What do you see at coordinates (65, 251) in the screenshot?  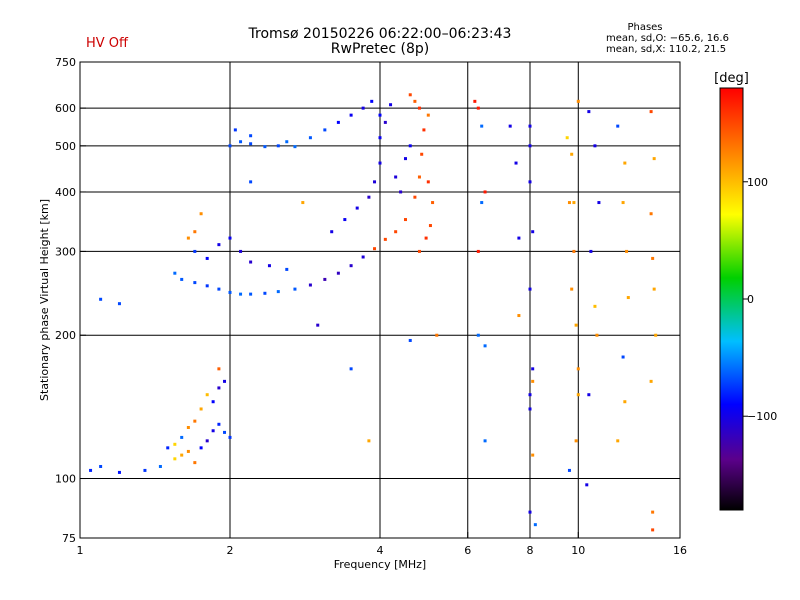 I see `y-tick-label: 300` at bounding box center [65, 251].